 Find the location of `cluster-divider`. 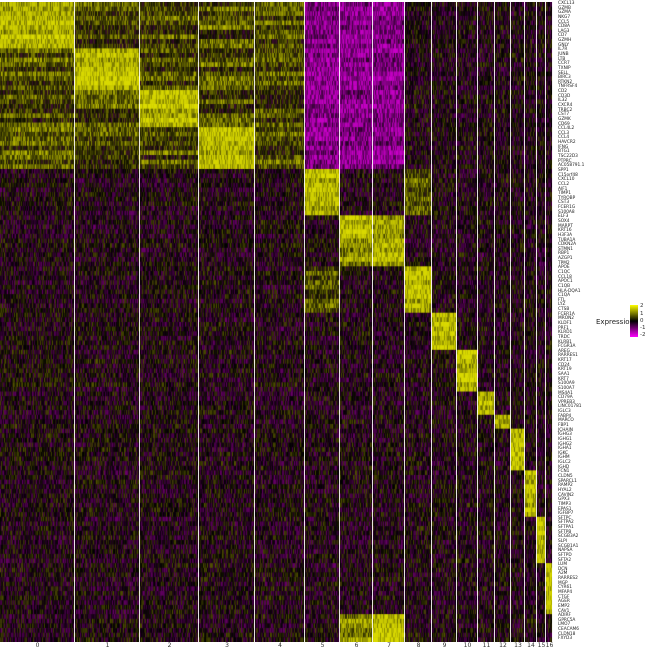

cluster-divider is located at coordinates (254, 322).